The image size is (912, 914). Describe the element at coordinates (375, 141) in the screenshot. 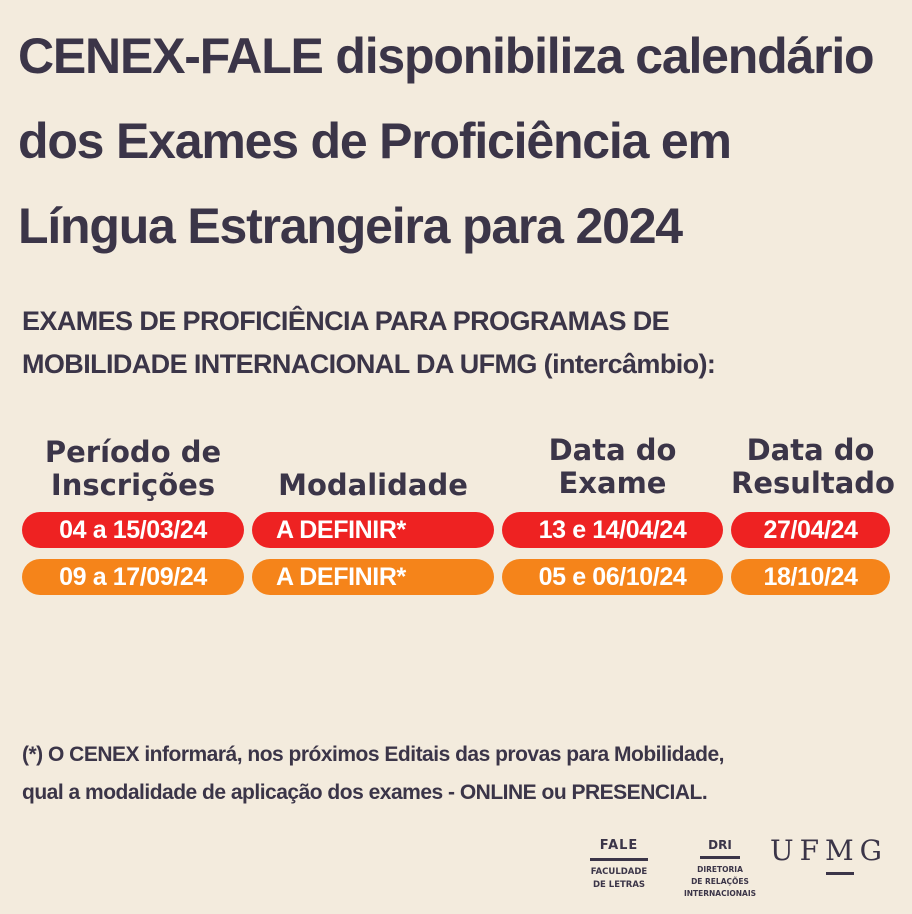

I see `title-line-2: dos Exames de Proficiência em` at that location.